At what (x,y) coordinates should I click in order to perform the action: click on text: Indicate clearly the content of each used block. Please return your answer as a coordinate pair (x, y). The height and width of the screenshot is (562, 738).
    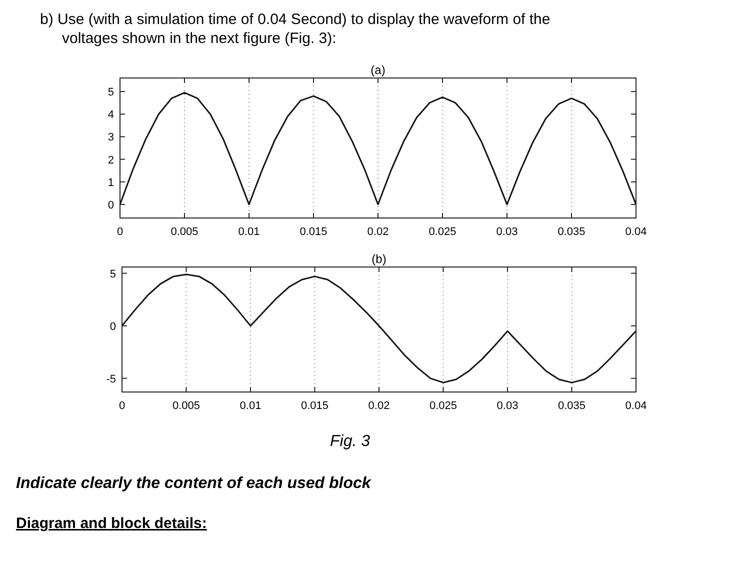
    Looking at the image, I should click on (194, 483).